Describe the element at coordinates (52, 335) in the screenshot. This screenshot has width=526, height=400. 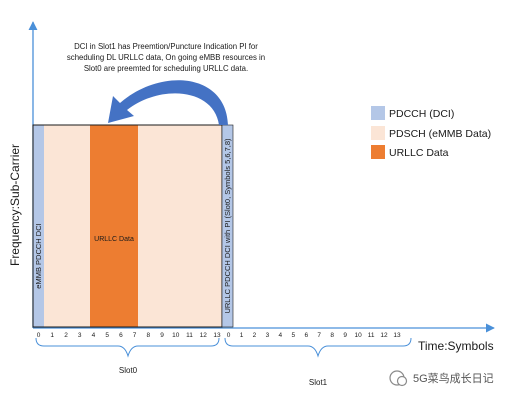
I see `slot0-symbol-tick: 1` at that location.